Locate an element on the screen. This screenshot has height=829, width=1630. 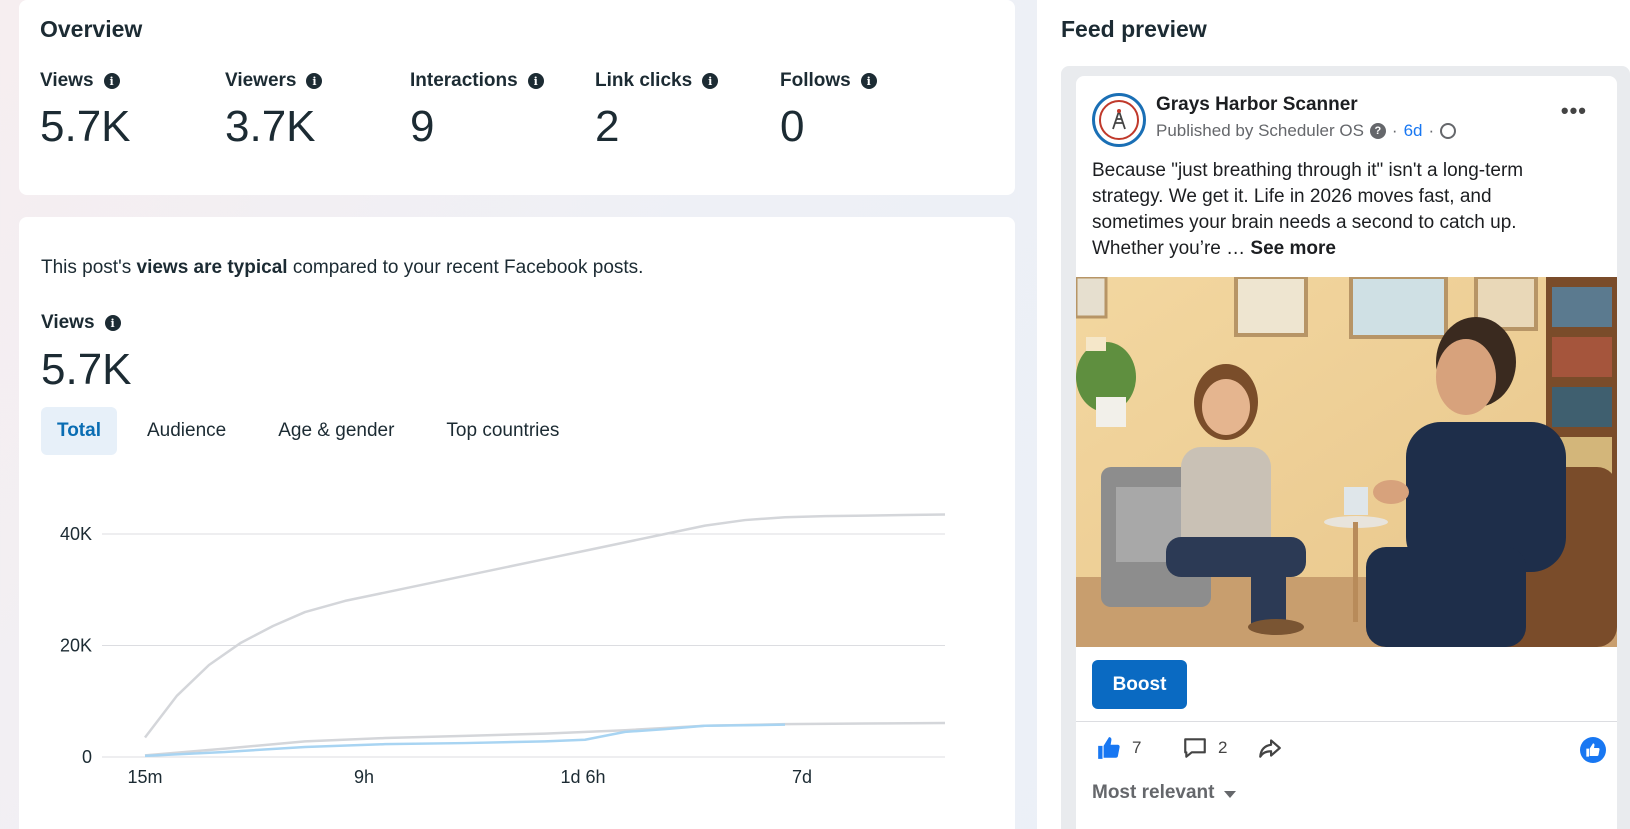
tab-age-gender: Age & gender is located at coordinates (336, 430).